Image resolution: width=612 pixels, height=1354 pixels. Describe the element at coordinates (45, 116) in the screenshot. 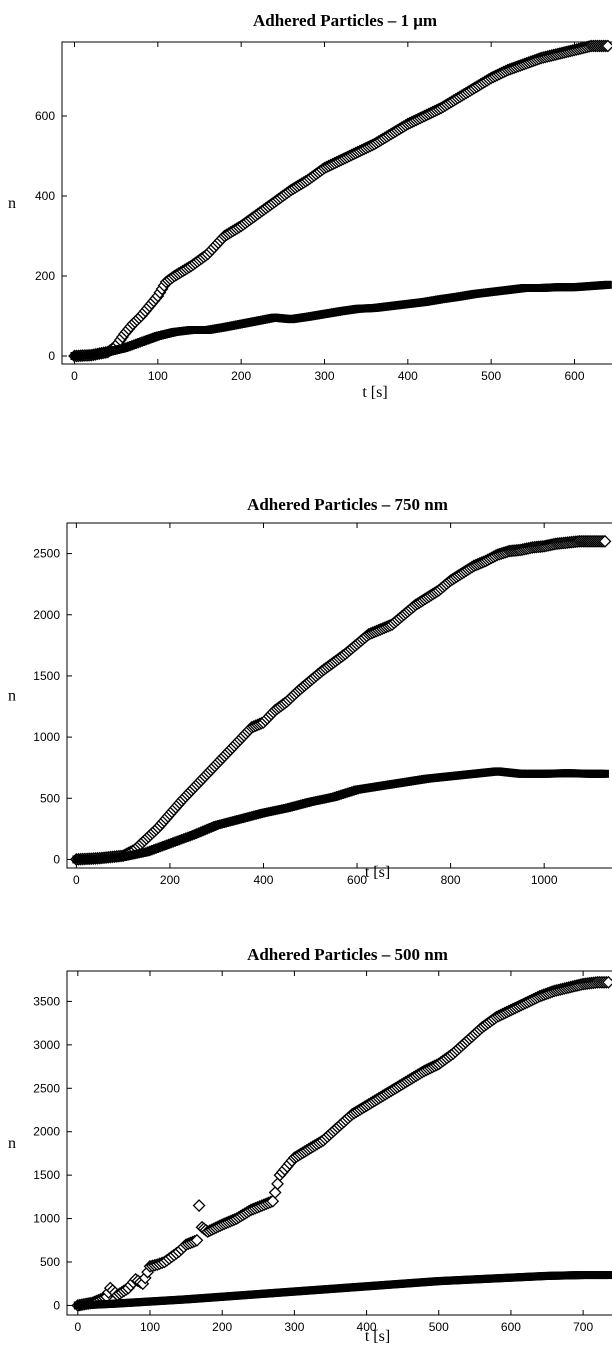

I see `y-tick-label: 600` at that location.